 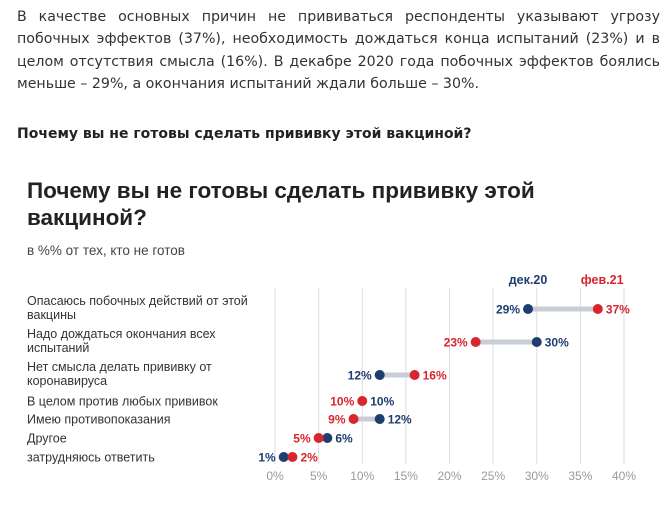 What do you see at coordinates (528, 280) in the screenshot?
I see `legend-dec: дек.20` at bounding box center [528, 280].